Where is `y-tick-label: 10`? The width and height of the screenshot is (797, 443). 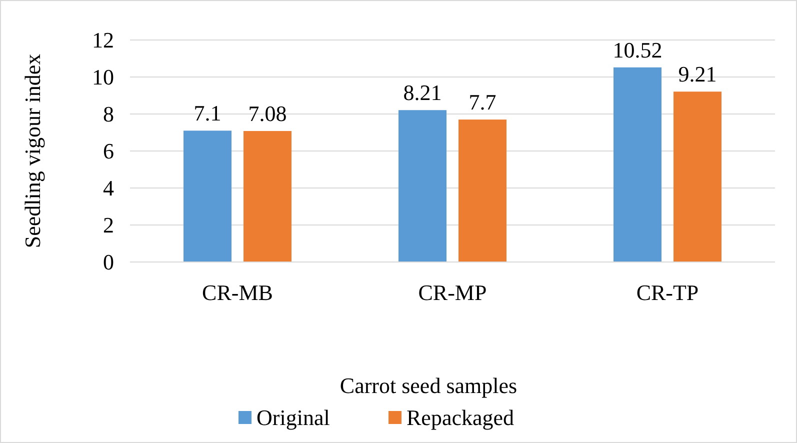
y-tick-label: 10 is located at coordinates (103, 77).